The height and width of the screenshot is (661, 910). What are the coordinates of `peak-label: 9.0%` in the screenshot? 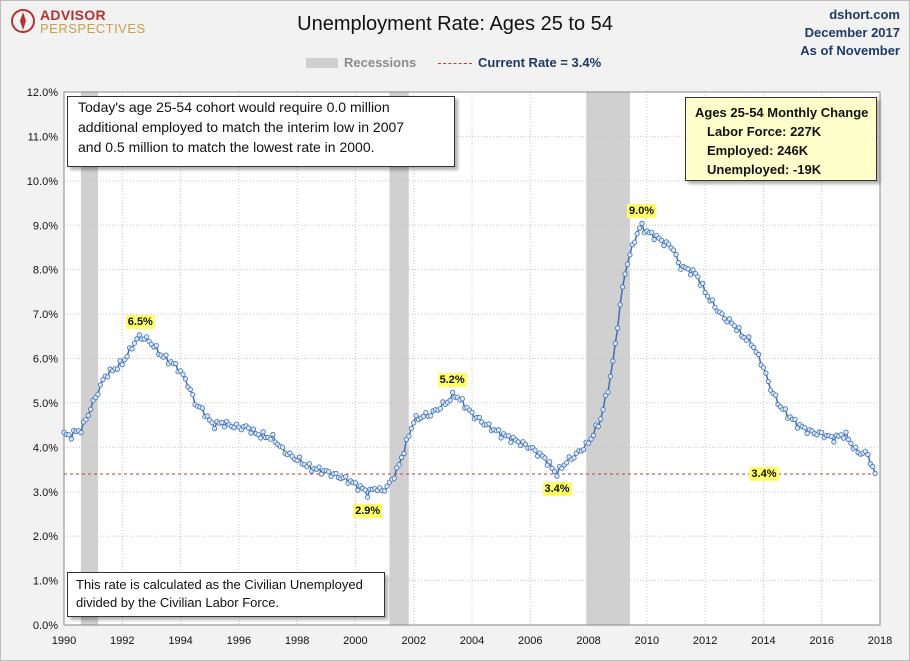 It's located at (642, 211).